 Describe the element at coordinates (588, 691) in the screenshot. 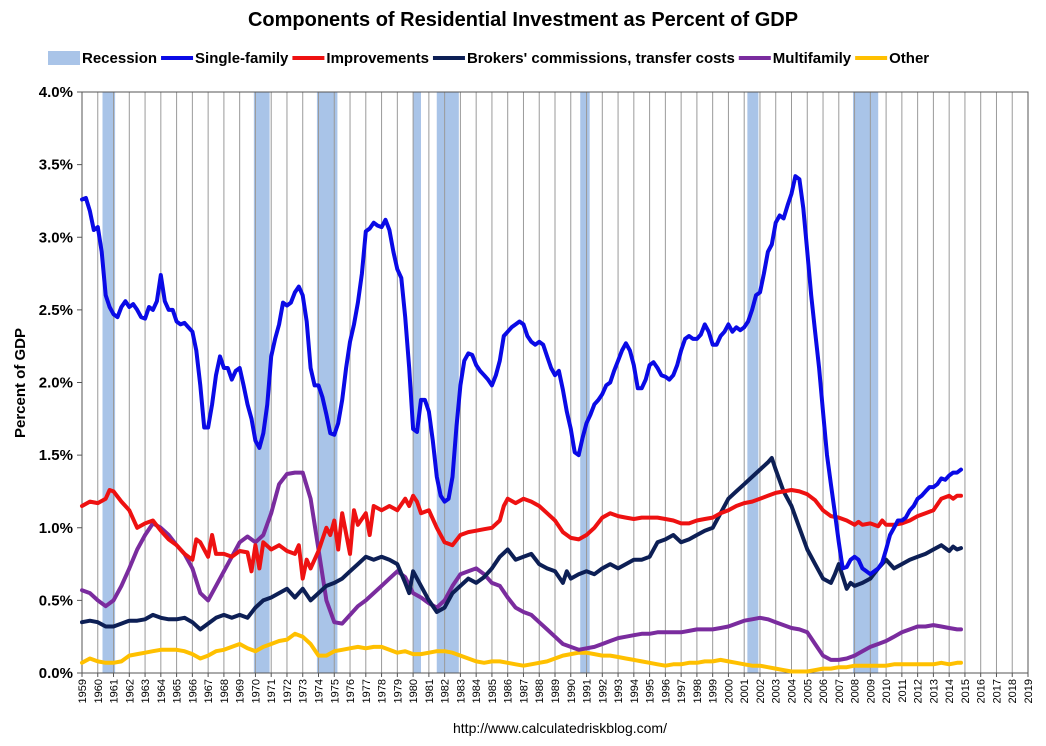

I see `x-tick-label: 1991` at that location.